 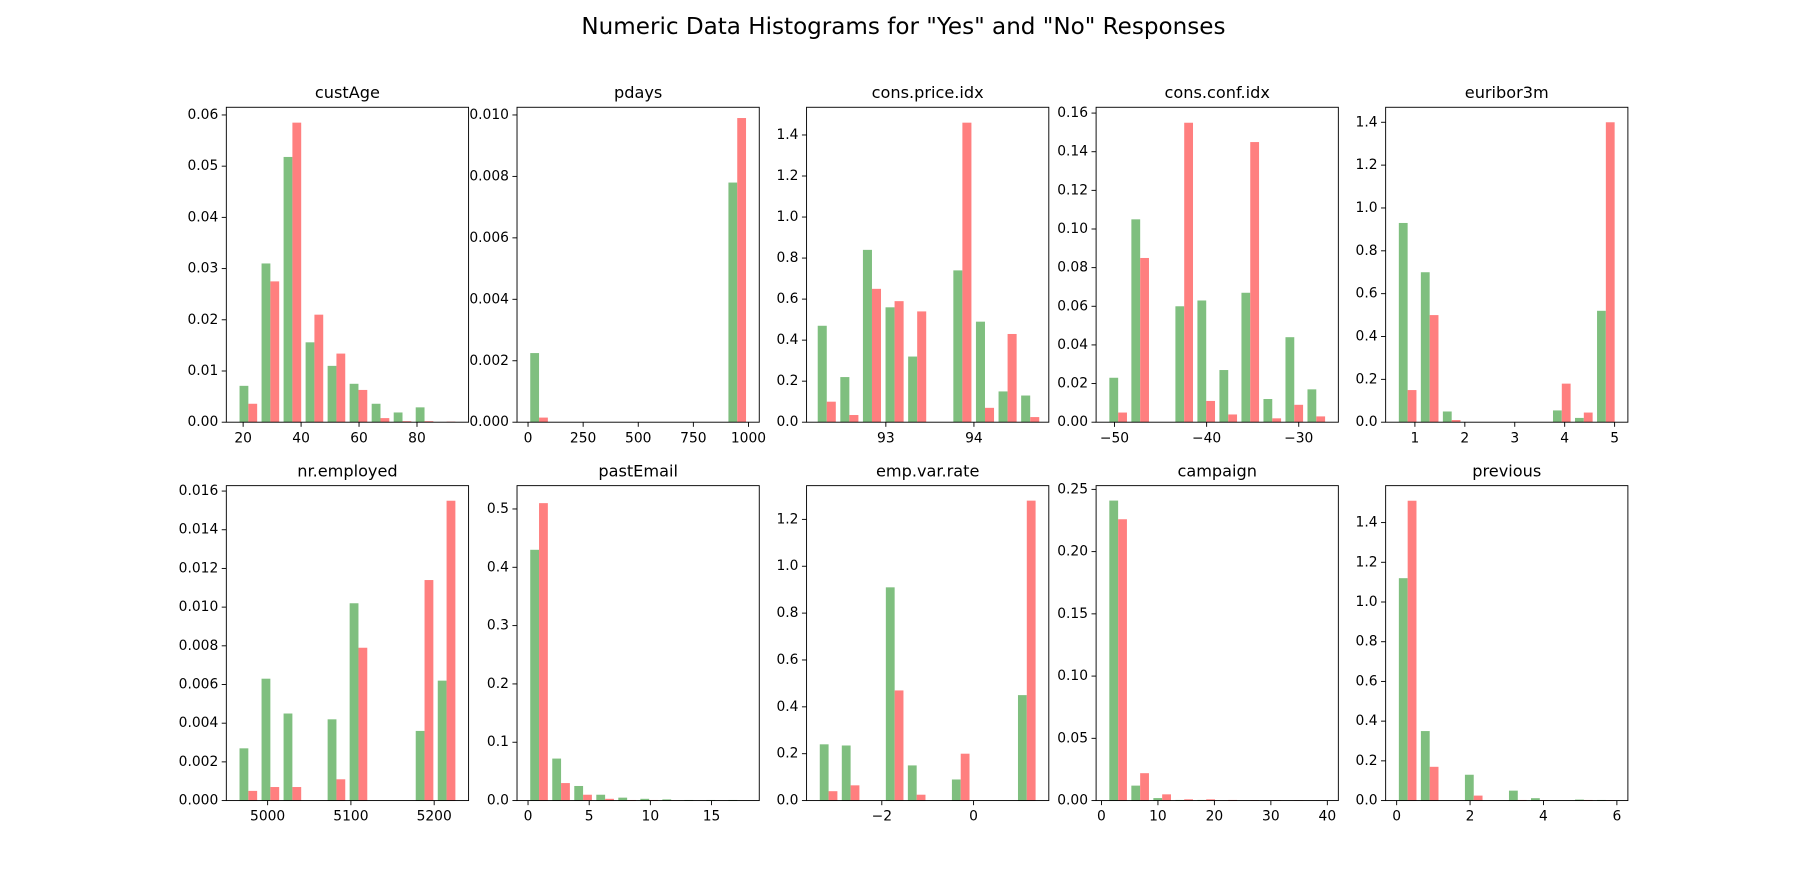 I want to click on y-tick-label: 0.016, so click(x=199, y=491).